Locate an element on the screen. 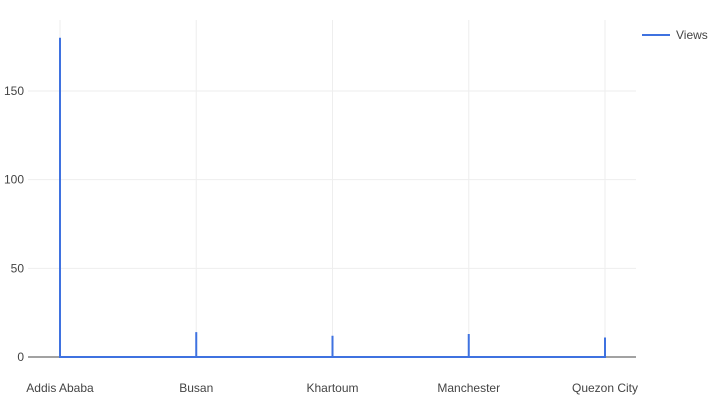 Image resolution: width=718 pixels, height=400 pixels. x-tick-label: Khartoum is located at coordinates (332, 388).